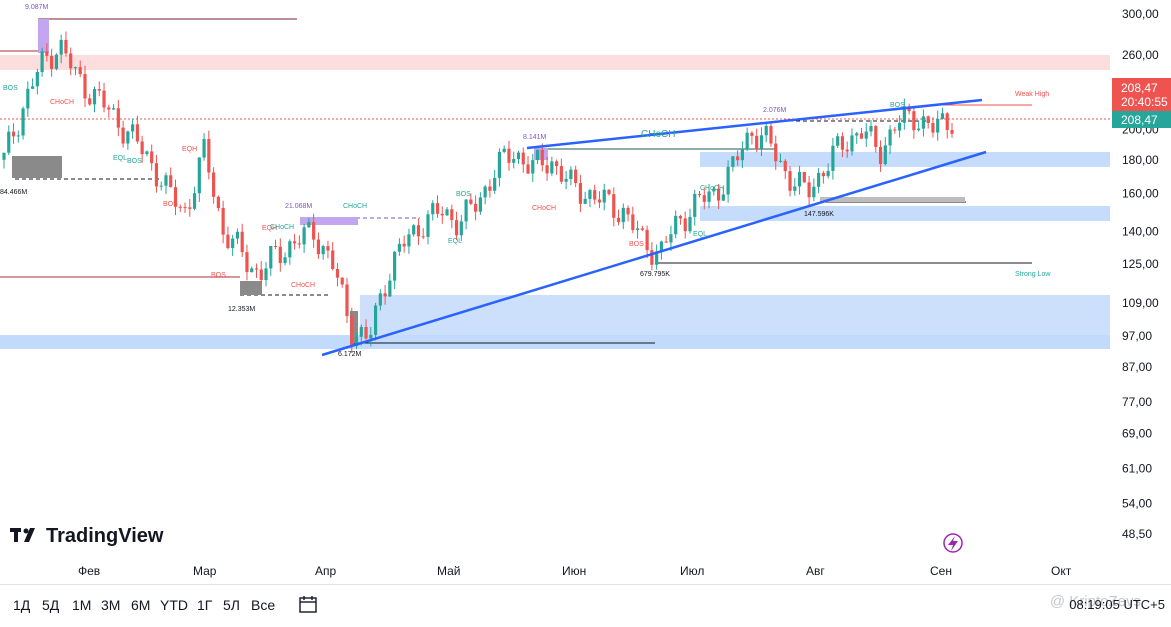  What do you see at coordinates (1137, 503) in the screenshot?
I see `price-axis-label: 54,00` at bounding box center [1137, 503].